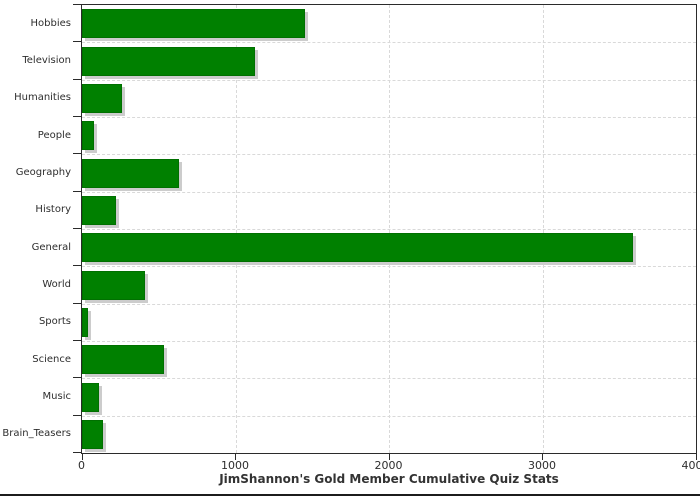  I want to click on x-tick-label: 3000, so click(542, 465).